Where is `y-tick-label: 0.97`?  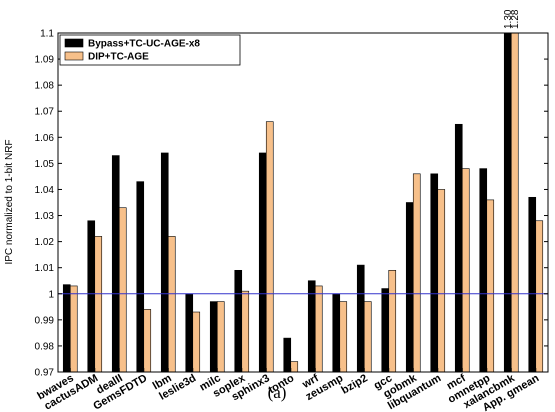 y-tick-label: 0.97 is located at coordinates (45, 373).